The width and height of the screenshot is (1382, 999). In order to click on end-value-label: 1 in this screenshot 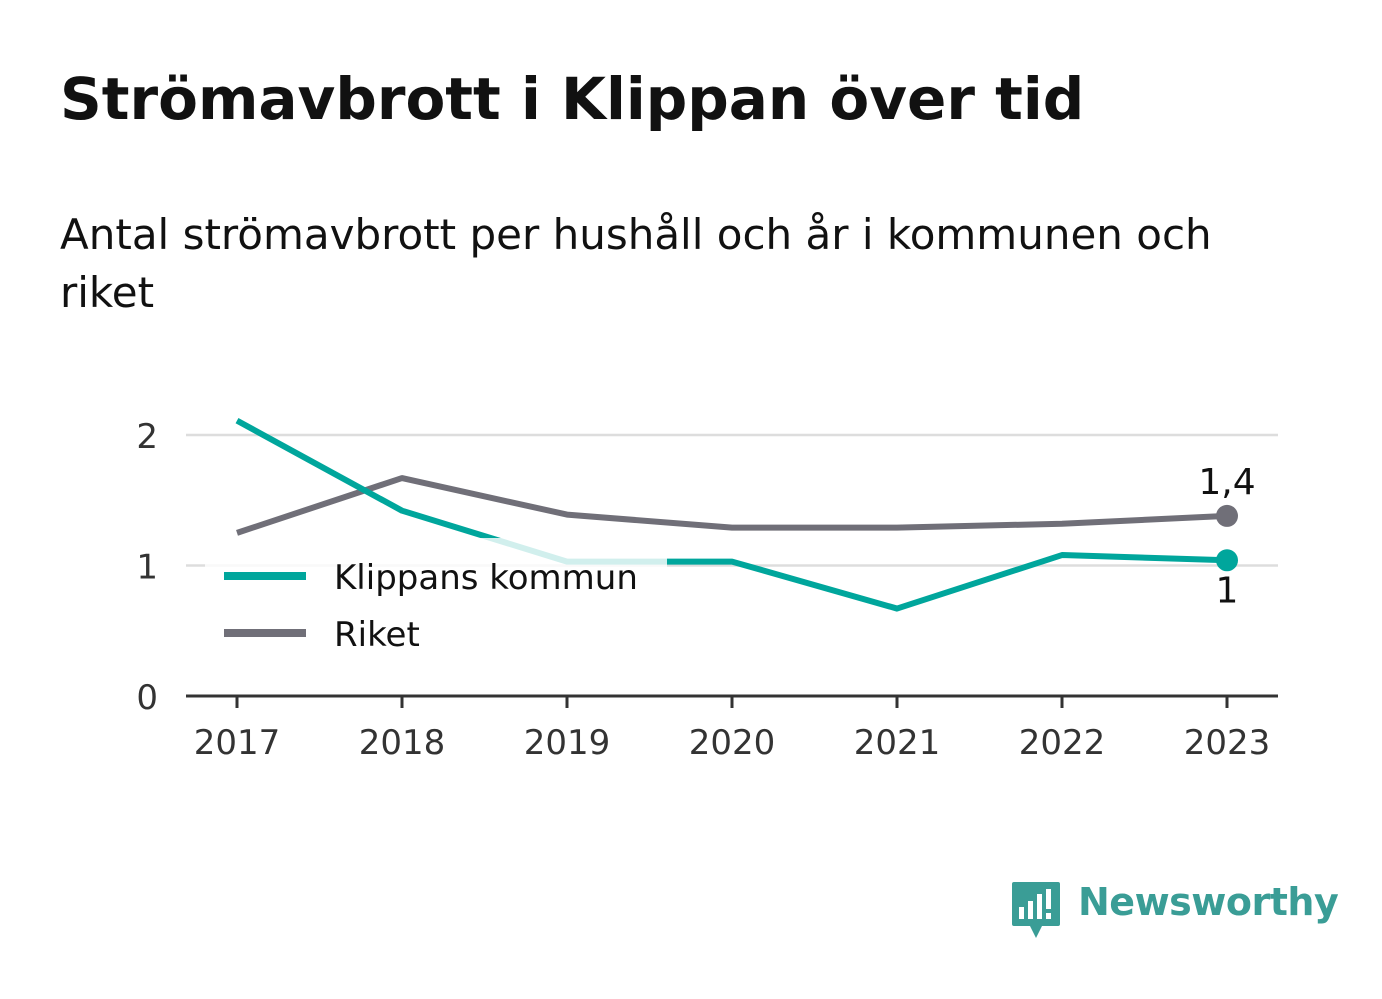, I will do `click(1227, 590)`.